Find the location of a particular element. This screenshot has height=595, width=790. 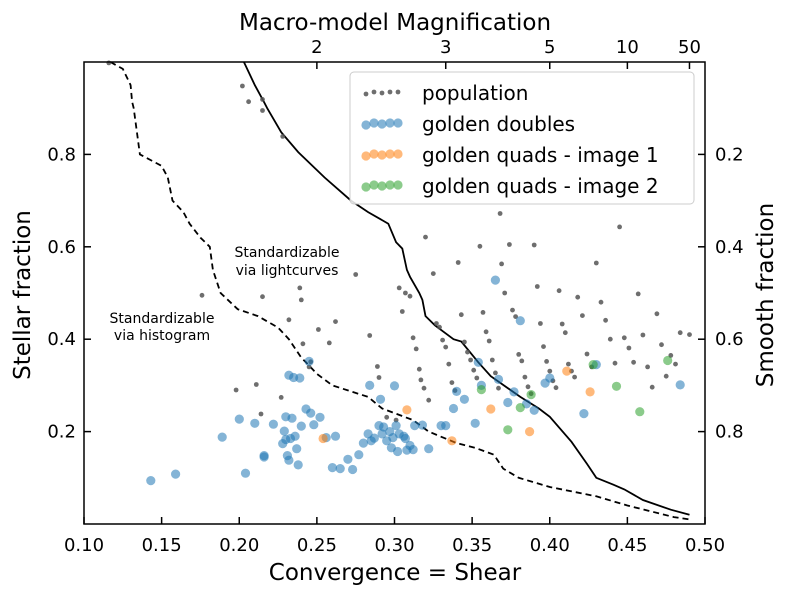

right-tick-label: 0.6 is located at coordinates (729, 339).